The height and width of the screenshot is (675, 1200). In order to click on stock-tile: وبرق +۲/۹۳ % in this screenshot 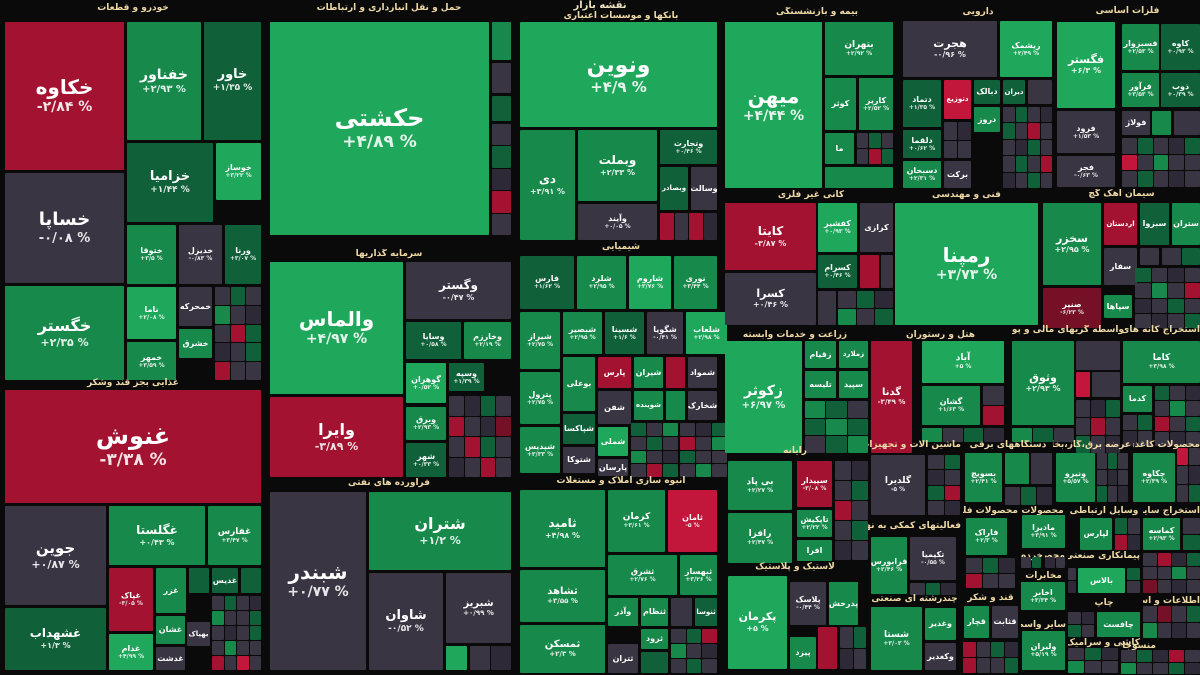, I will do `click(426, 423)`.